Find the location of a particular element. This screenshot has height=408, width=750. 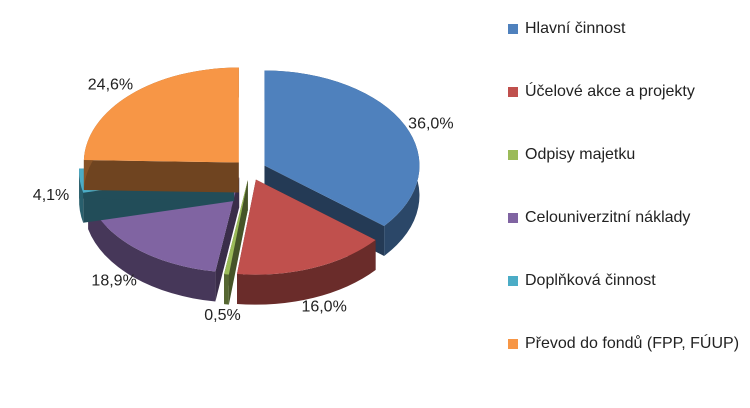

legend-label: Účelové akce a projekty is located at coordinates (610, 91).